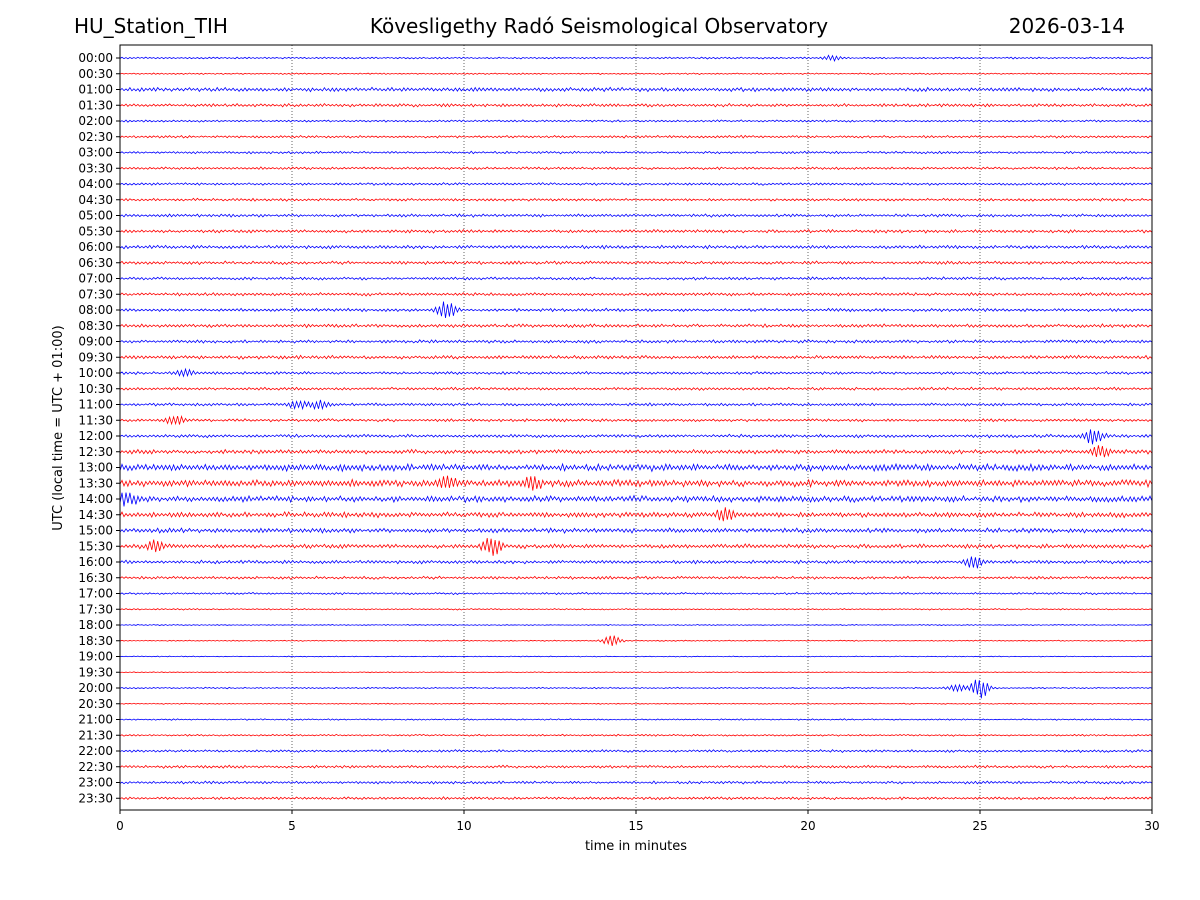  Describe the element at coordinates (95, 168) in the screenshot. I see `y-tick-label: 03:30` at that location.